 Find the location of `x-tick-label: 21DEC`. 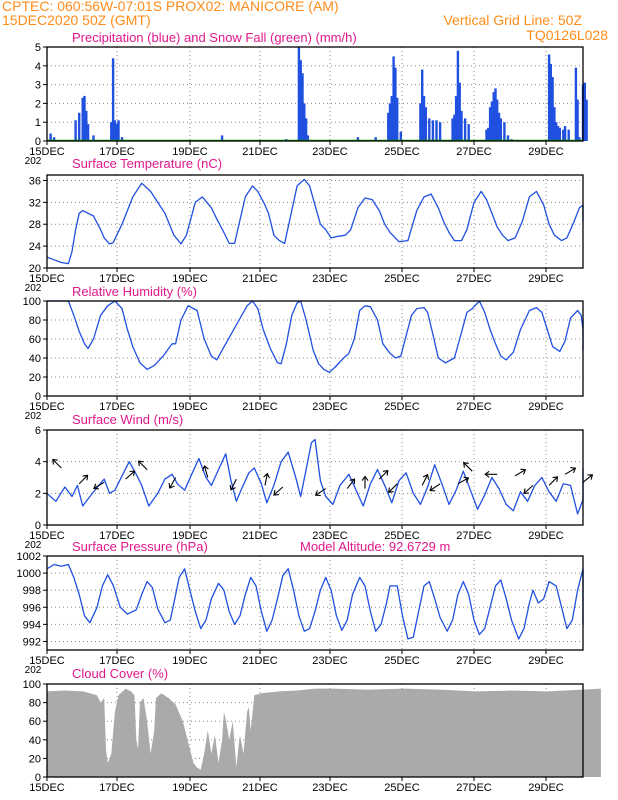

x-tick-label: 21DEC is located at coordinates (260, 279).